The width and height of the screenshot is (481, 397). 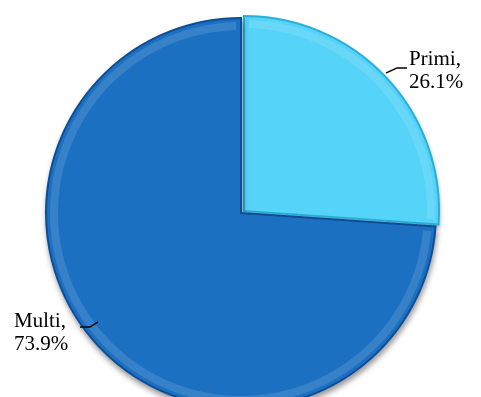 I want to click on slice-name-primi: Primi,, so click(x=435, y=58).